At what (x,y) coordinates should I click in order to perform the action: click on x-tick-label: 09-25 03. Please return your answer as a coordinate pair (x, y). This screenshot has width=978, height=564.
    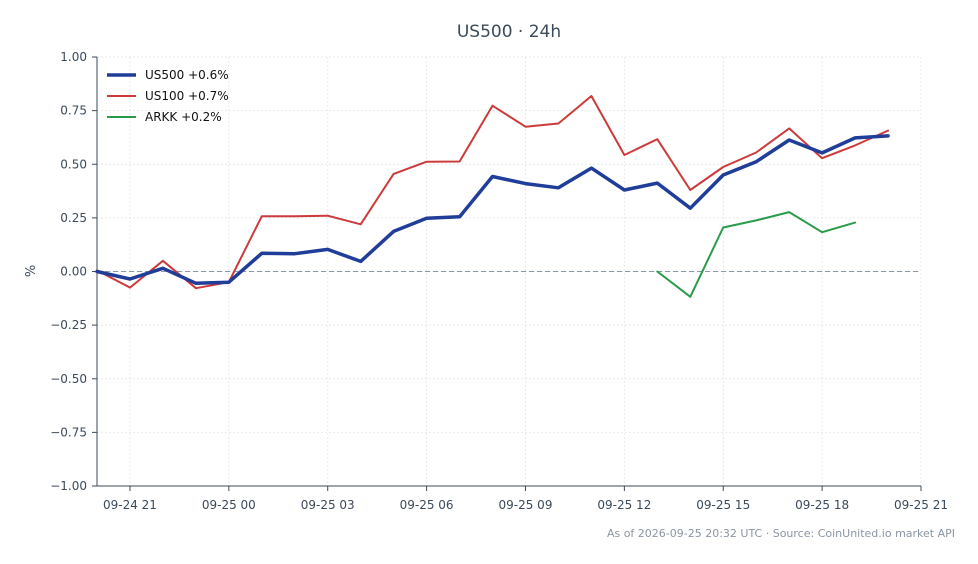
    Looking at the image, I should click on (328, 505).